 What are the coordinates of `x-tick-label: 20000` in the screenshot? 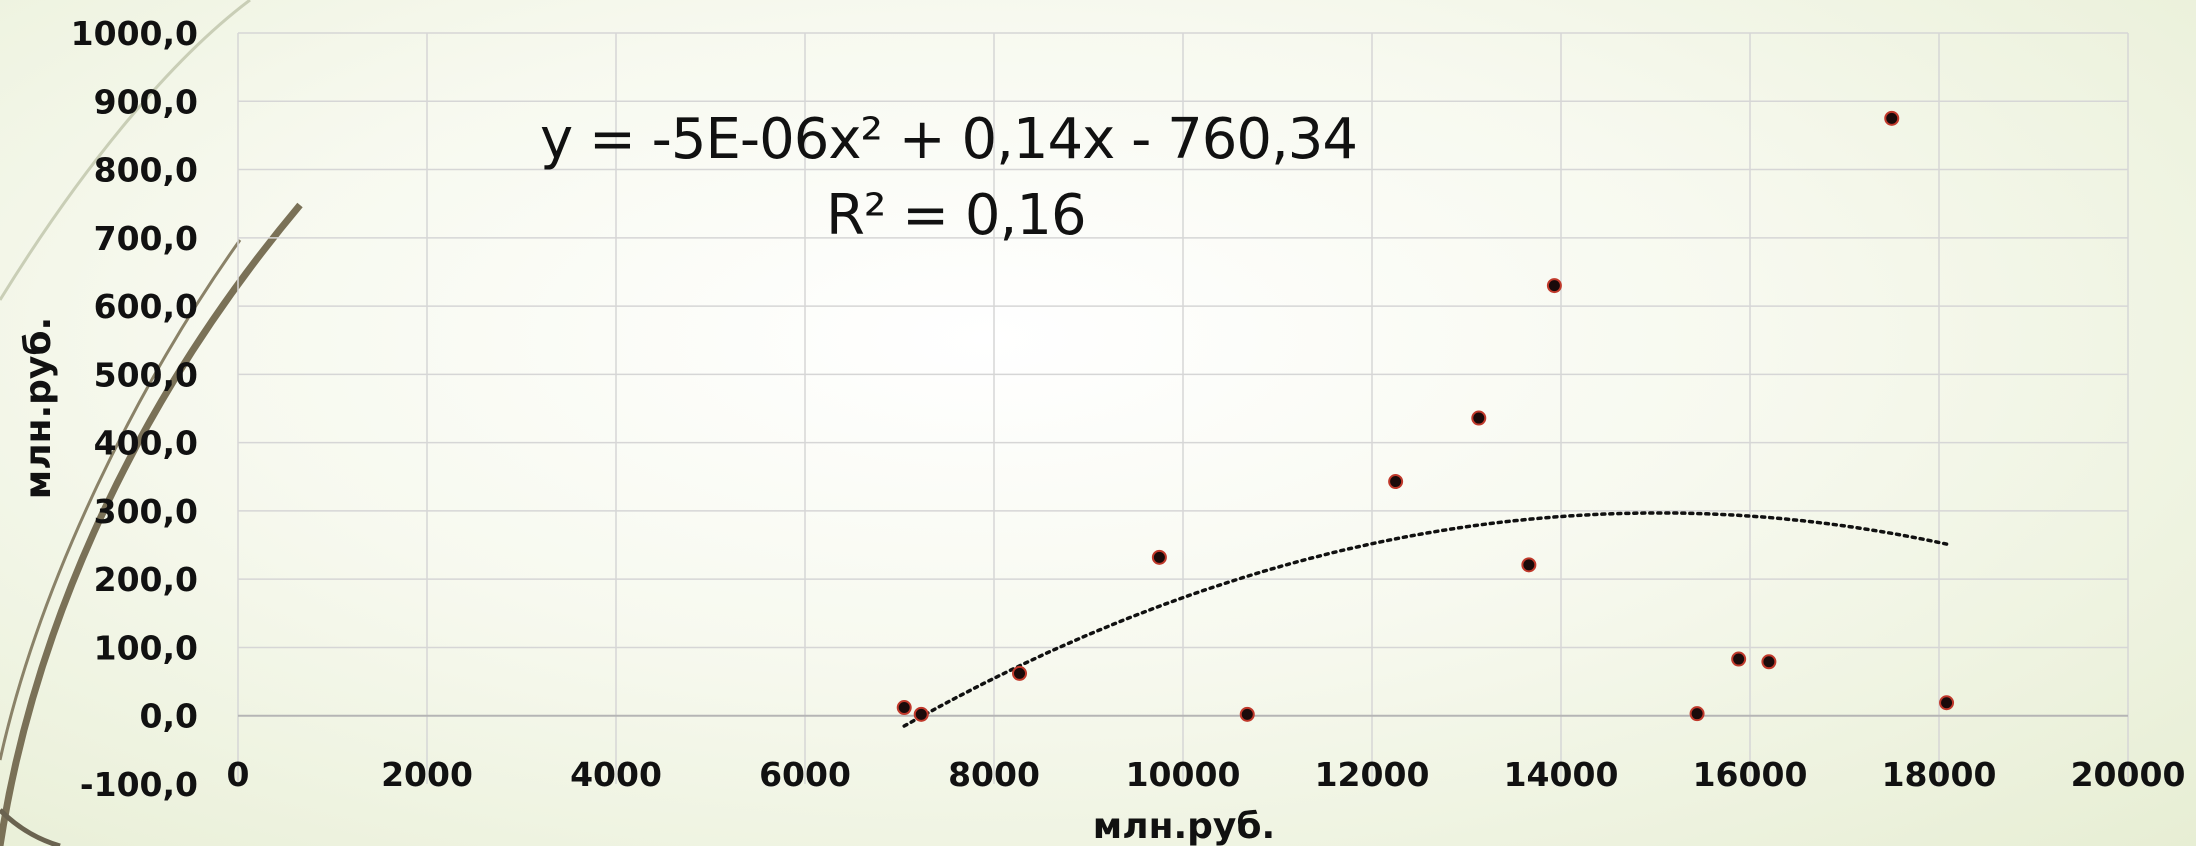 It's located at (2128, 774).